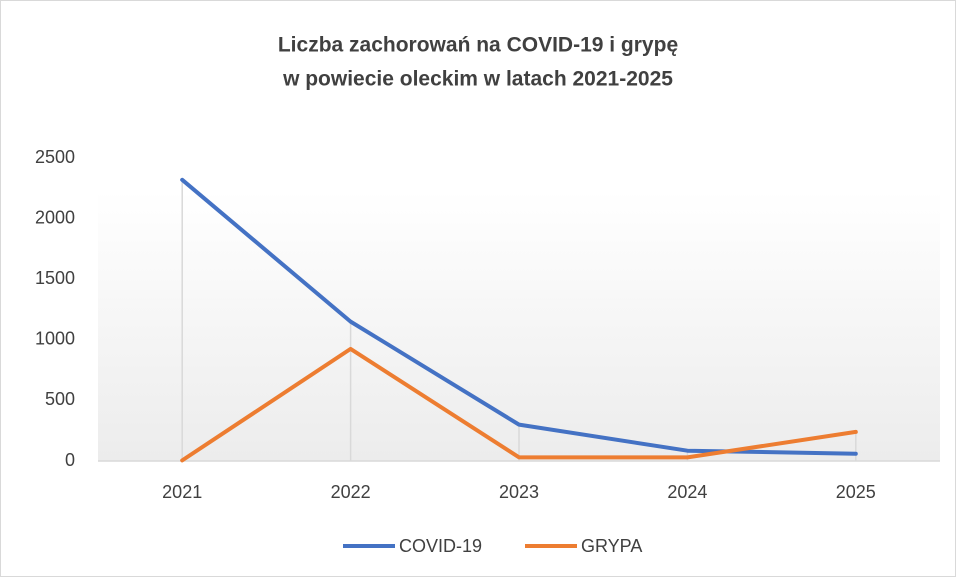  I want to click on x-tick-label: 2022, so click(351, 492).